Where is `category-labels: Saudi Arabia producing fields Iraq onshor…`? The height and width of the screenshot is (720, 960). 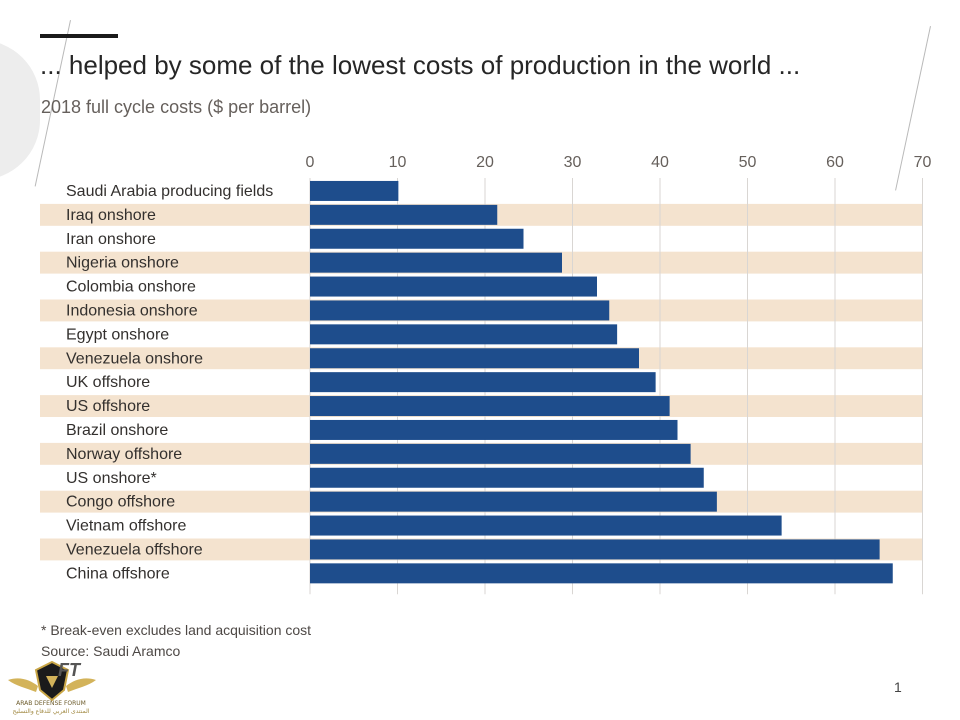 category-labels: Saudi Arabia producing fields Iraq onshor… is located at coordinates (169, 382).